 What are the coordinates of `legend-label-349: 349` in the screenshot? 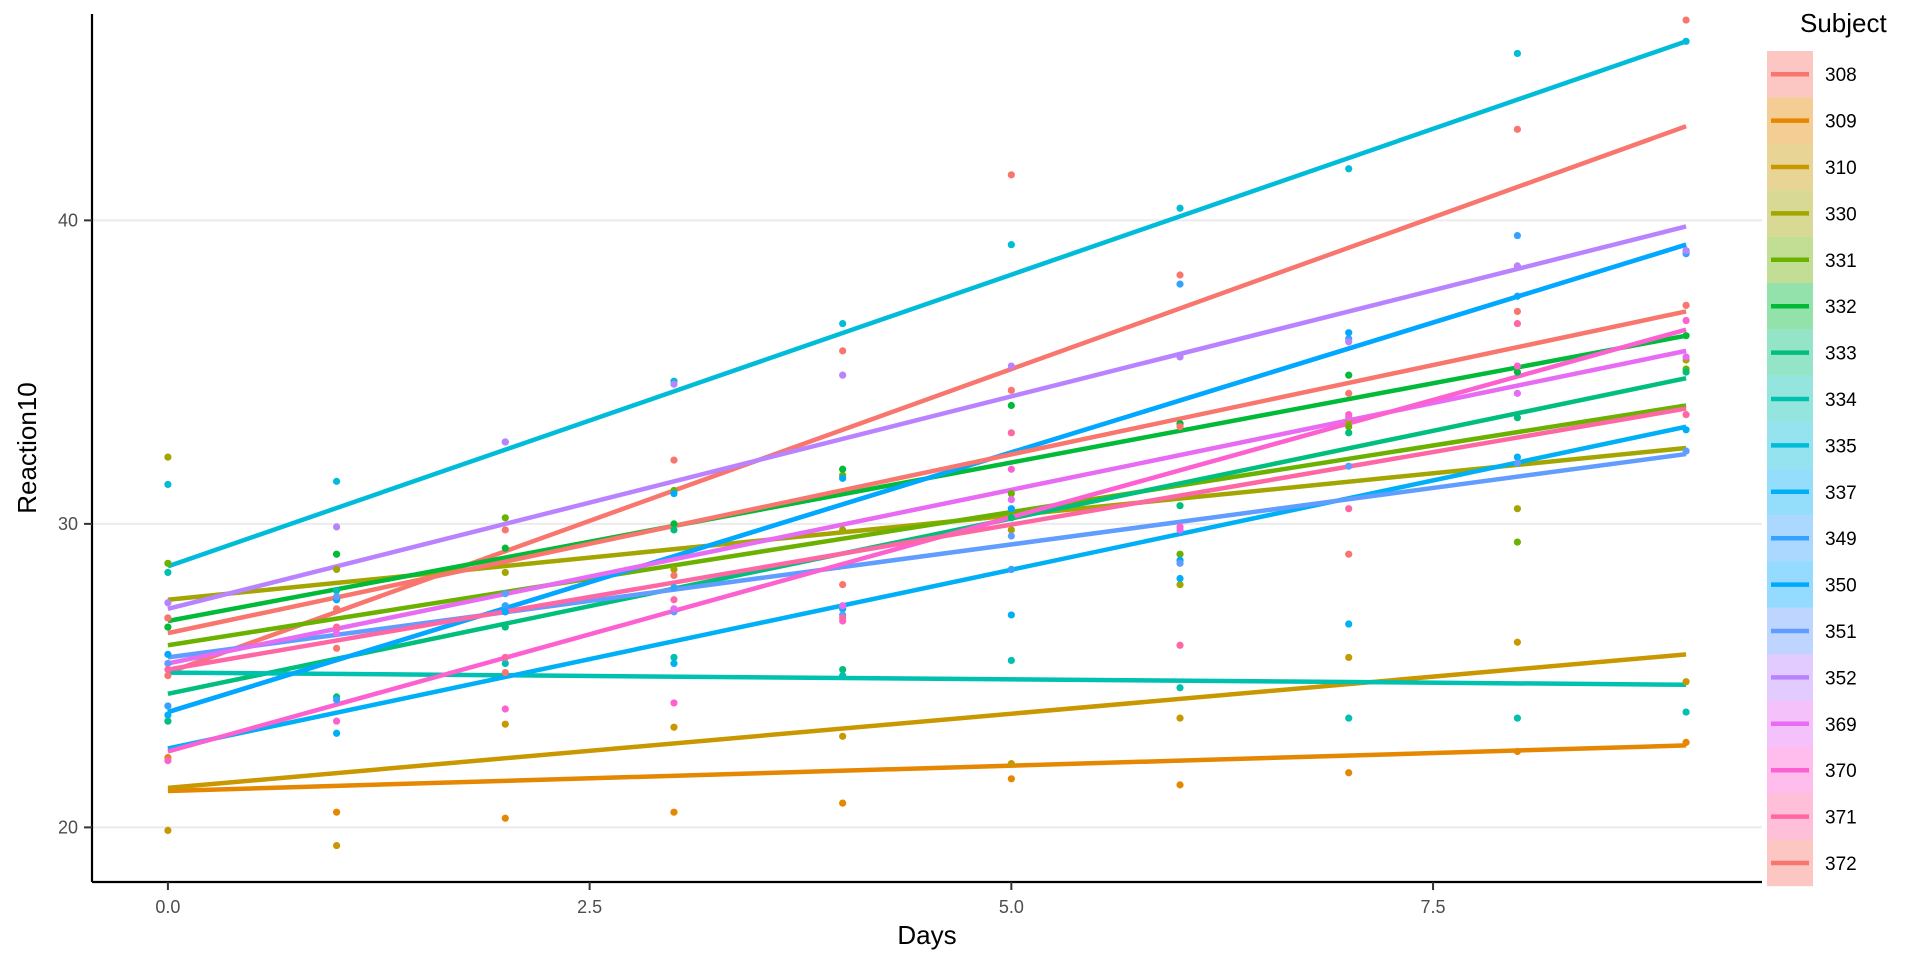 It's located at (1841, 539).